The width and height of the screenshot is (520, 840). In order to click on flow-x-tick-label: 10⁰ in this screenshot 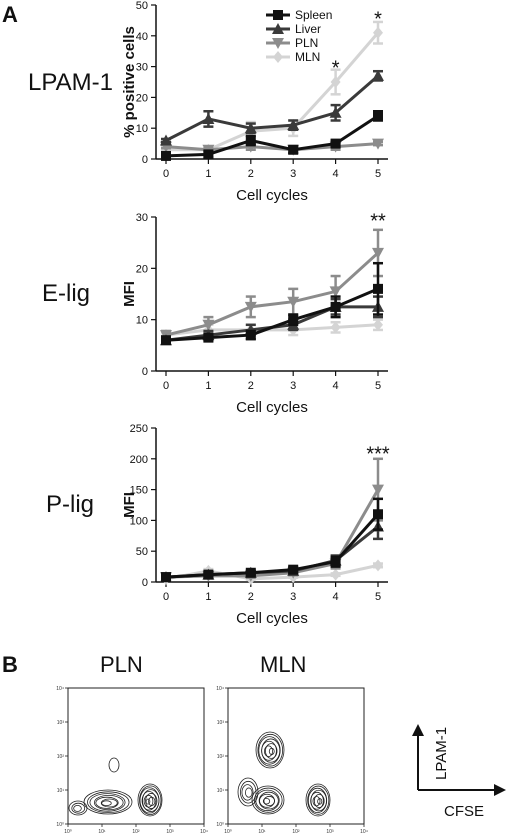, I will do `click(68, 832)`.